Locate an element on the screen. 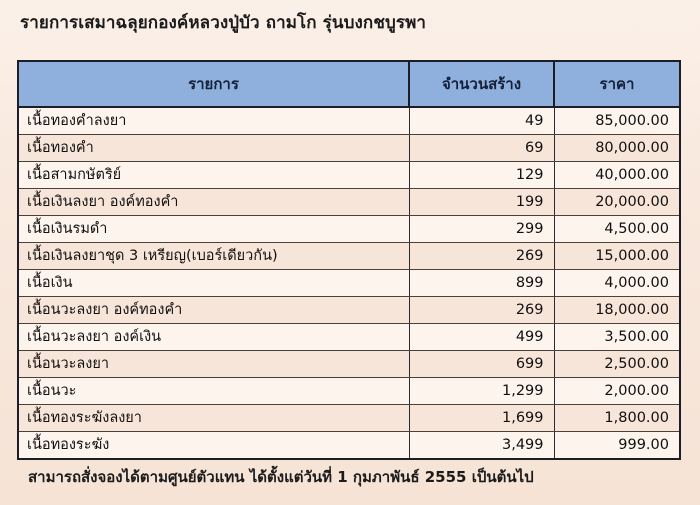 This screenshot has height=505, width=700. cell-item: เนื้อทองคำลงยา is located at coordinates (214, 121).